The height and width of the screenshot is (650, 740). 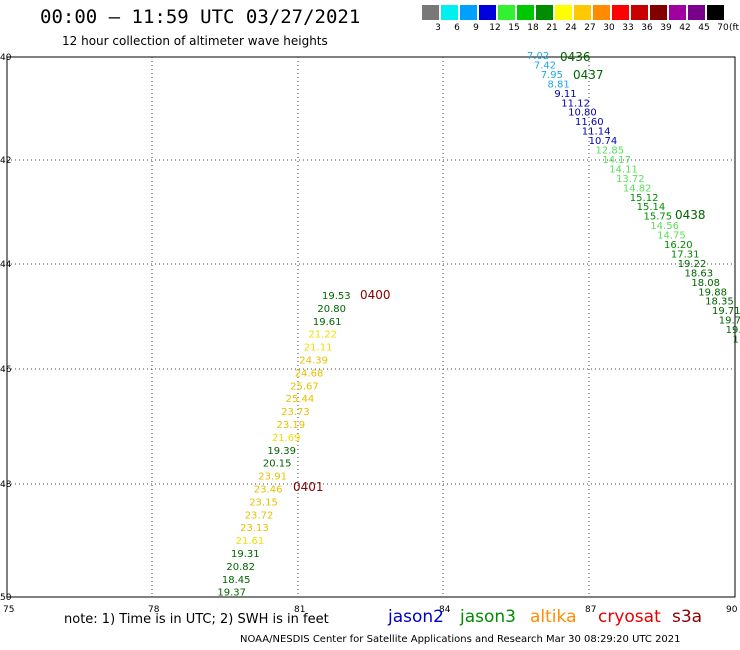 I want to click on legend-tick-36: 36, so click(x=647, y=28).